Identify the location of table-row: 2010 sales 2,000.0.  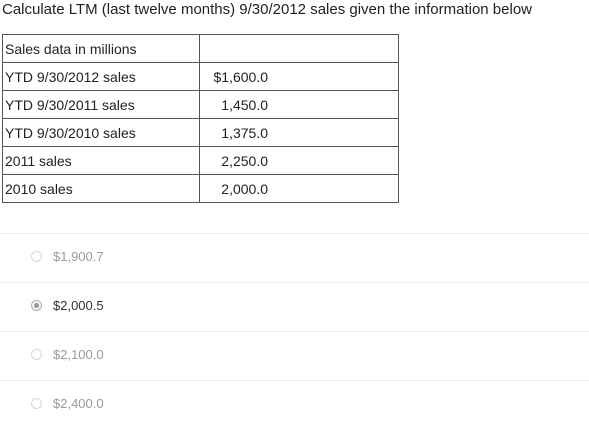
(200, 188).